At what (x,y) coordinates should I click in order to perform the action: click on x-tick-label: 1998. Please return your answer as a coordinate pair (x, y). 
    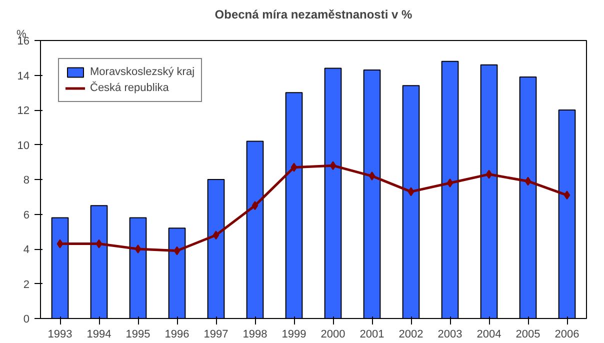
    Looking at the image, I should click on (255, 334).